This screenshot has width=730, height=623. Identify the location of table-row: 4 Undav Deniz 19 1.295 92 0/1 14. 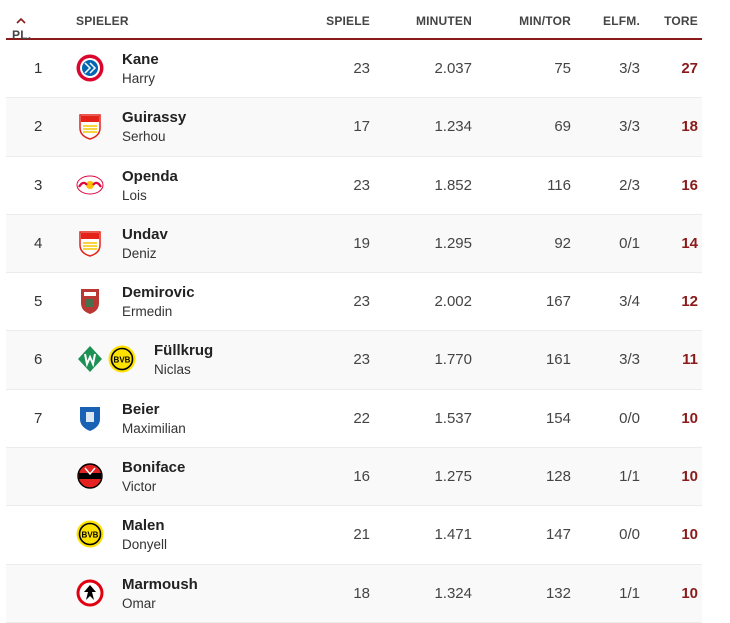
(354, 244).